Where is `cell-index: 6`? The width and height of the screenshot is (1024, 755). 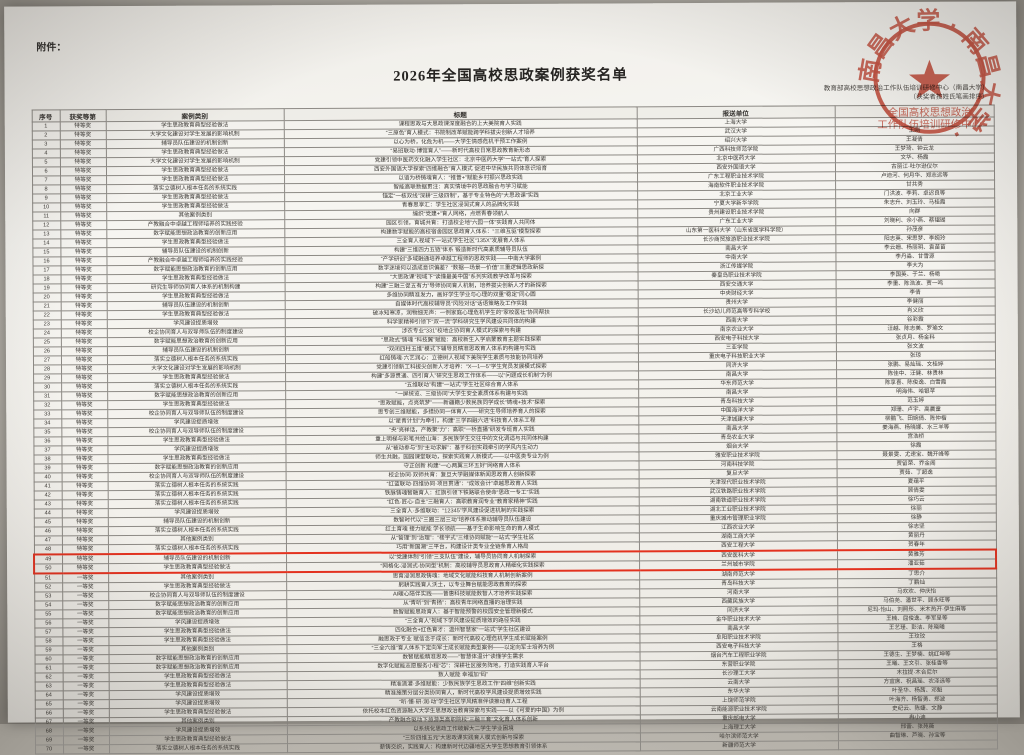
cell-index: 6 is located at coordinates (46, 171).